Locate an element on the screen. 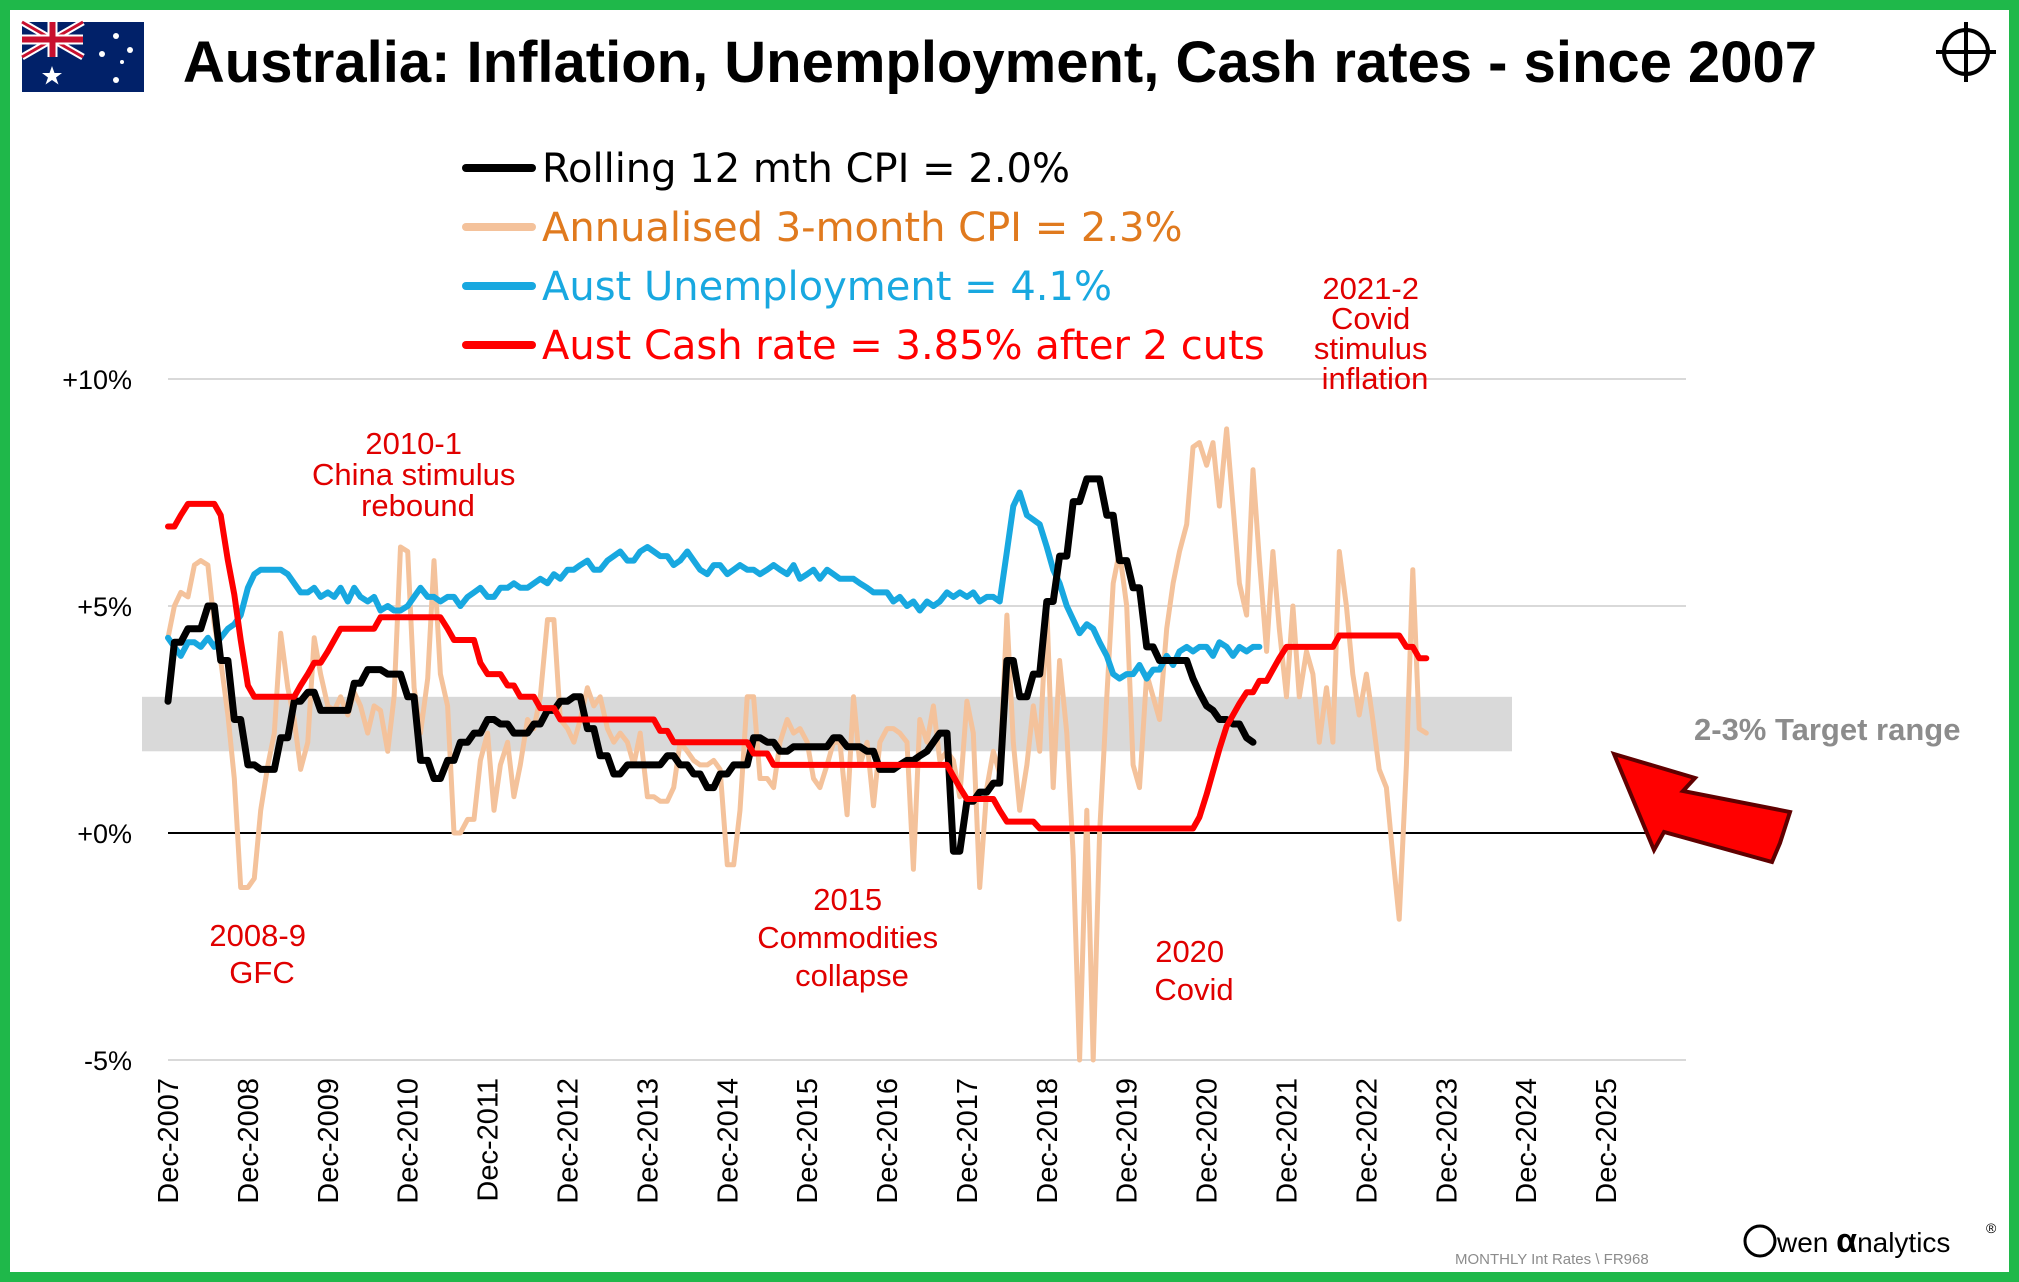  logo-o-circle is located at coordinates (1760, 1241).